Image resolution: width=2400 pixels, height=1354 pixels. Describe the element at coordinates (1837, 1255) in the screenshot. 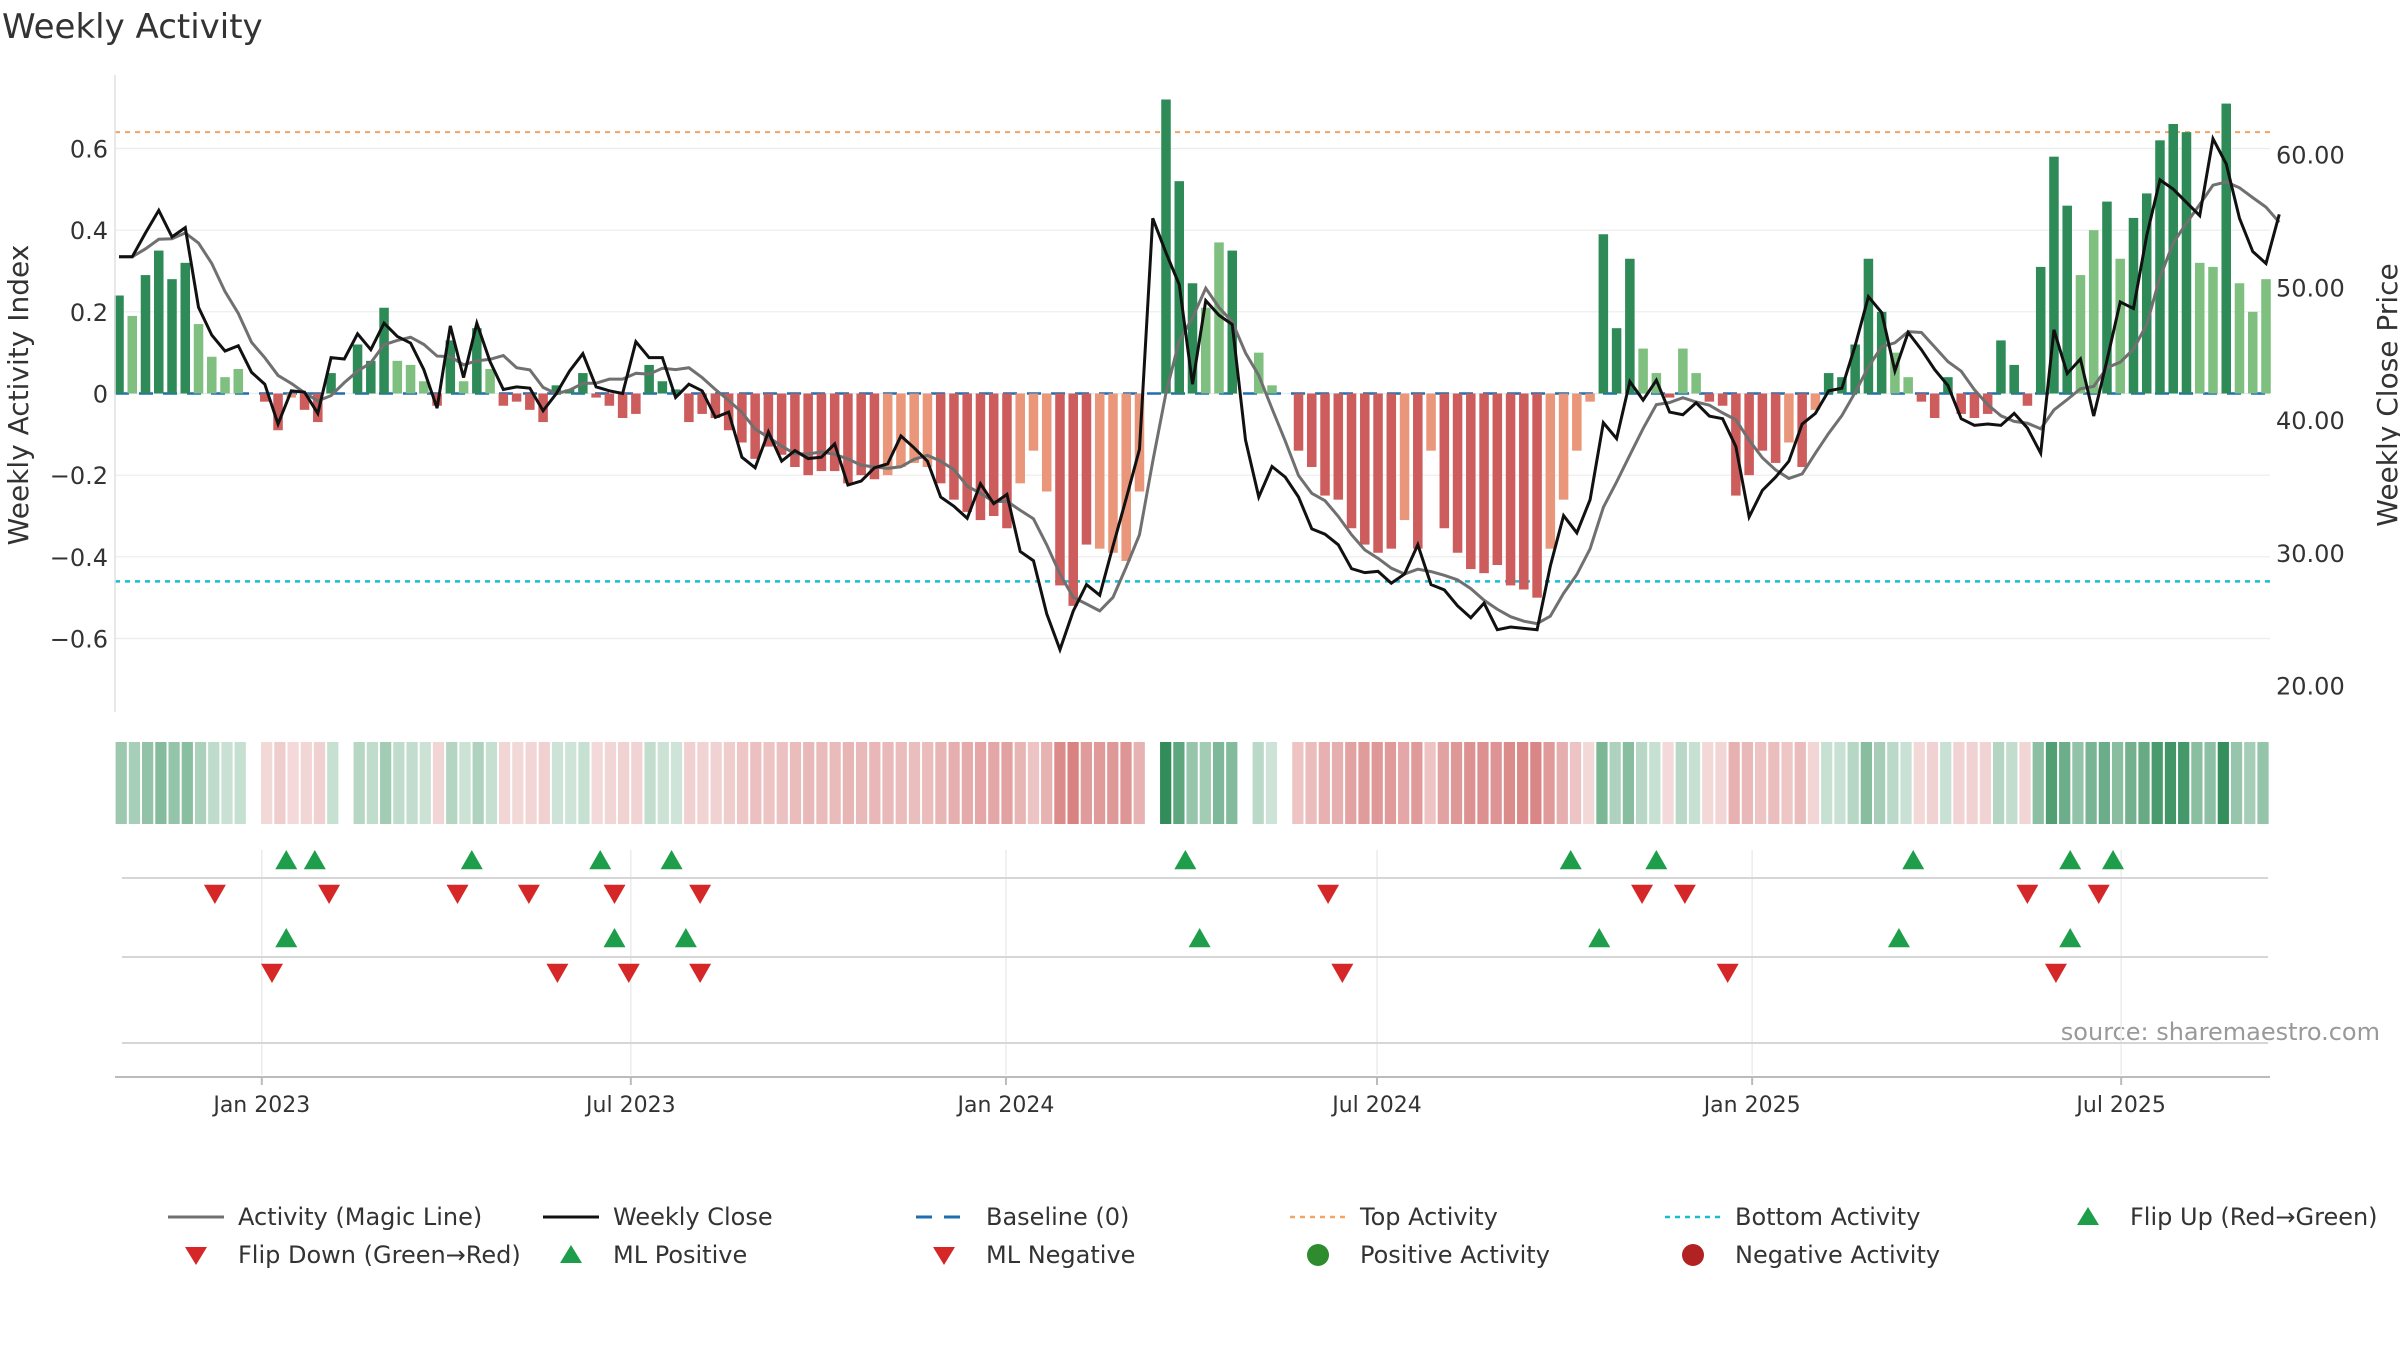

I see `legend-negative-activity-label: Negative Activity` at that location.